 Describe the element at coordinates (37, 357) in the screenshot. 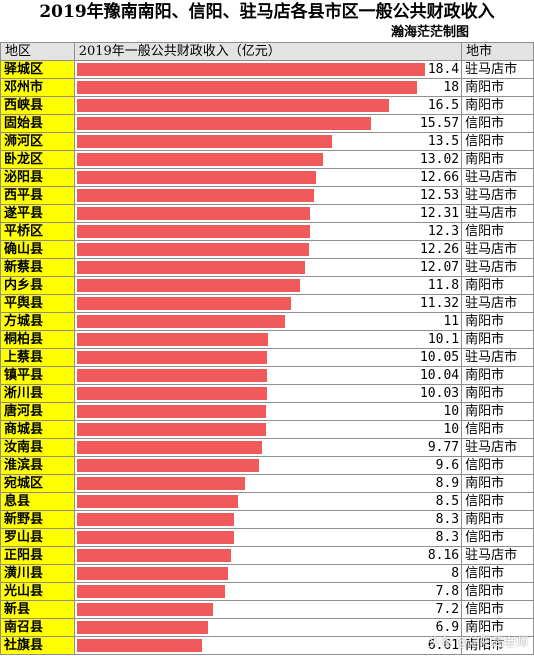

I see `district-name: 上蔡县` at that location.